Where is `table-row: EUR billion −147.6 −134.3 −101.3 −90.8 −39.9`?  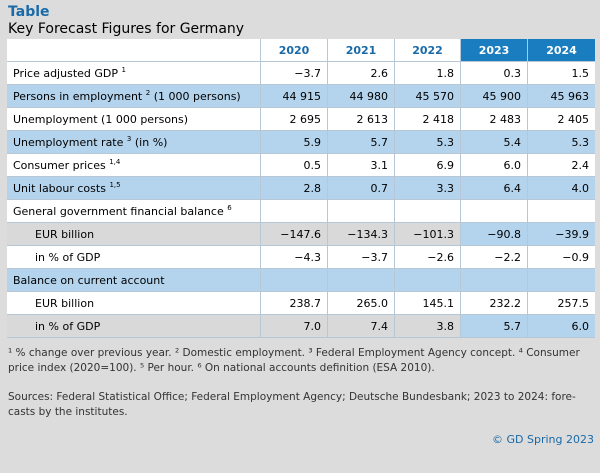
table-row: EUR billion −147.6 −134.3 −101.3 −90.8 −39.9 is located at coordinates (301, 234).